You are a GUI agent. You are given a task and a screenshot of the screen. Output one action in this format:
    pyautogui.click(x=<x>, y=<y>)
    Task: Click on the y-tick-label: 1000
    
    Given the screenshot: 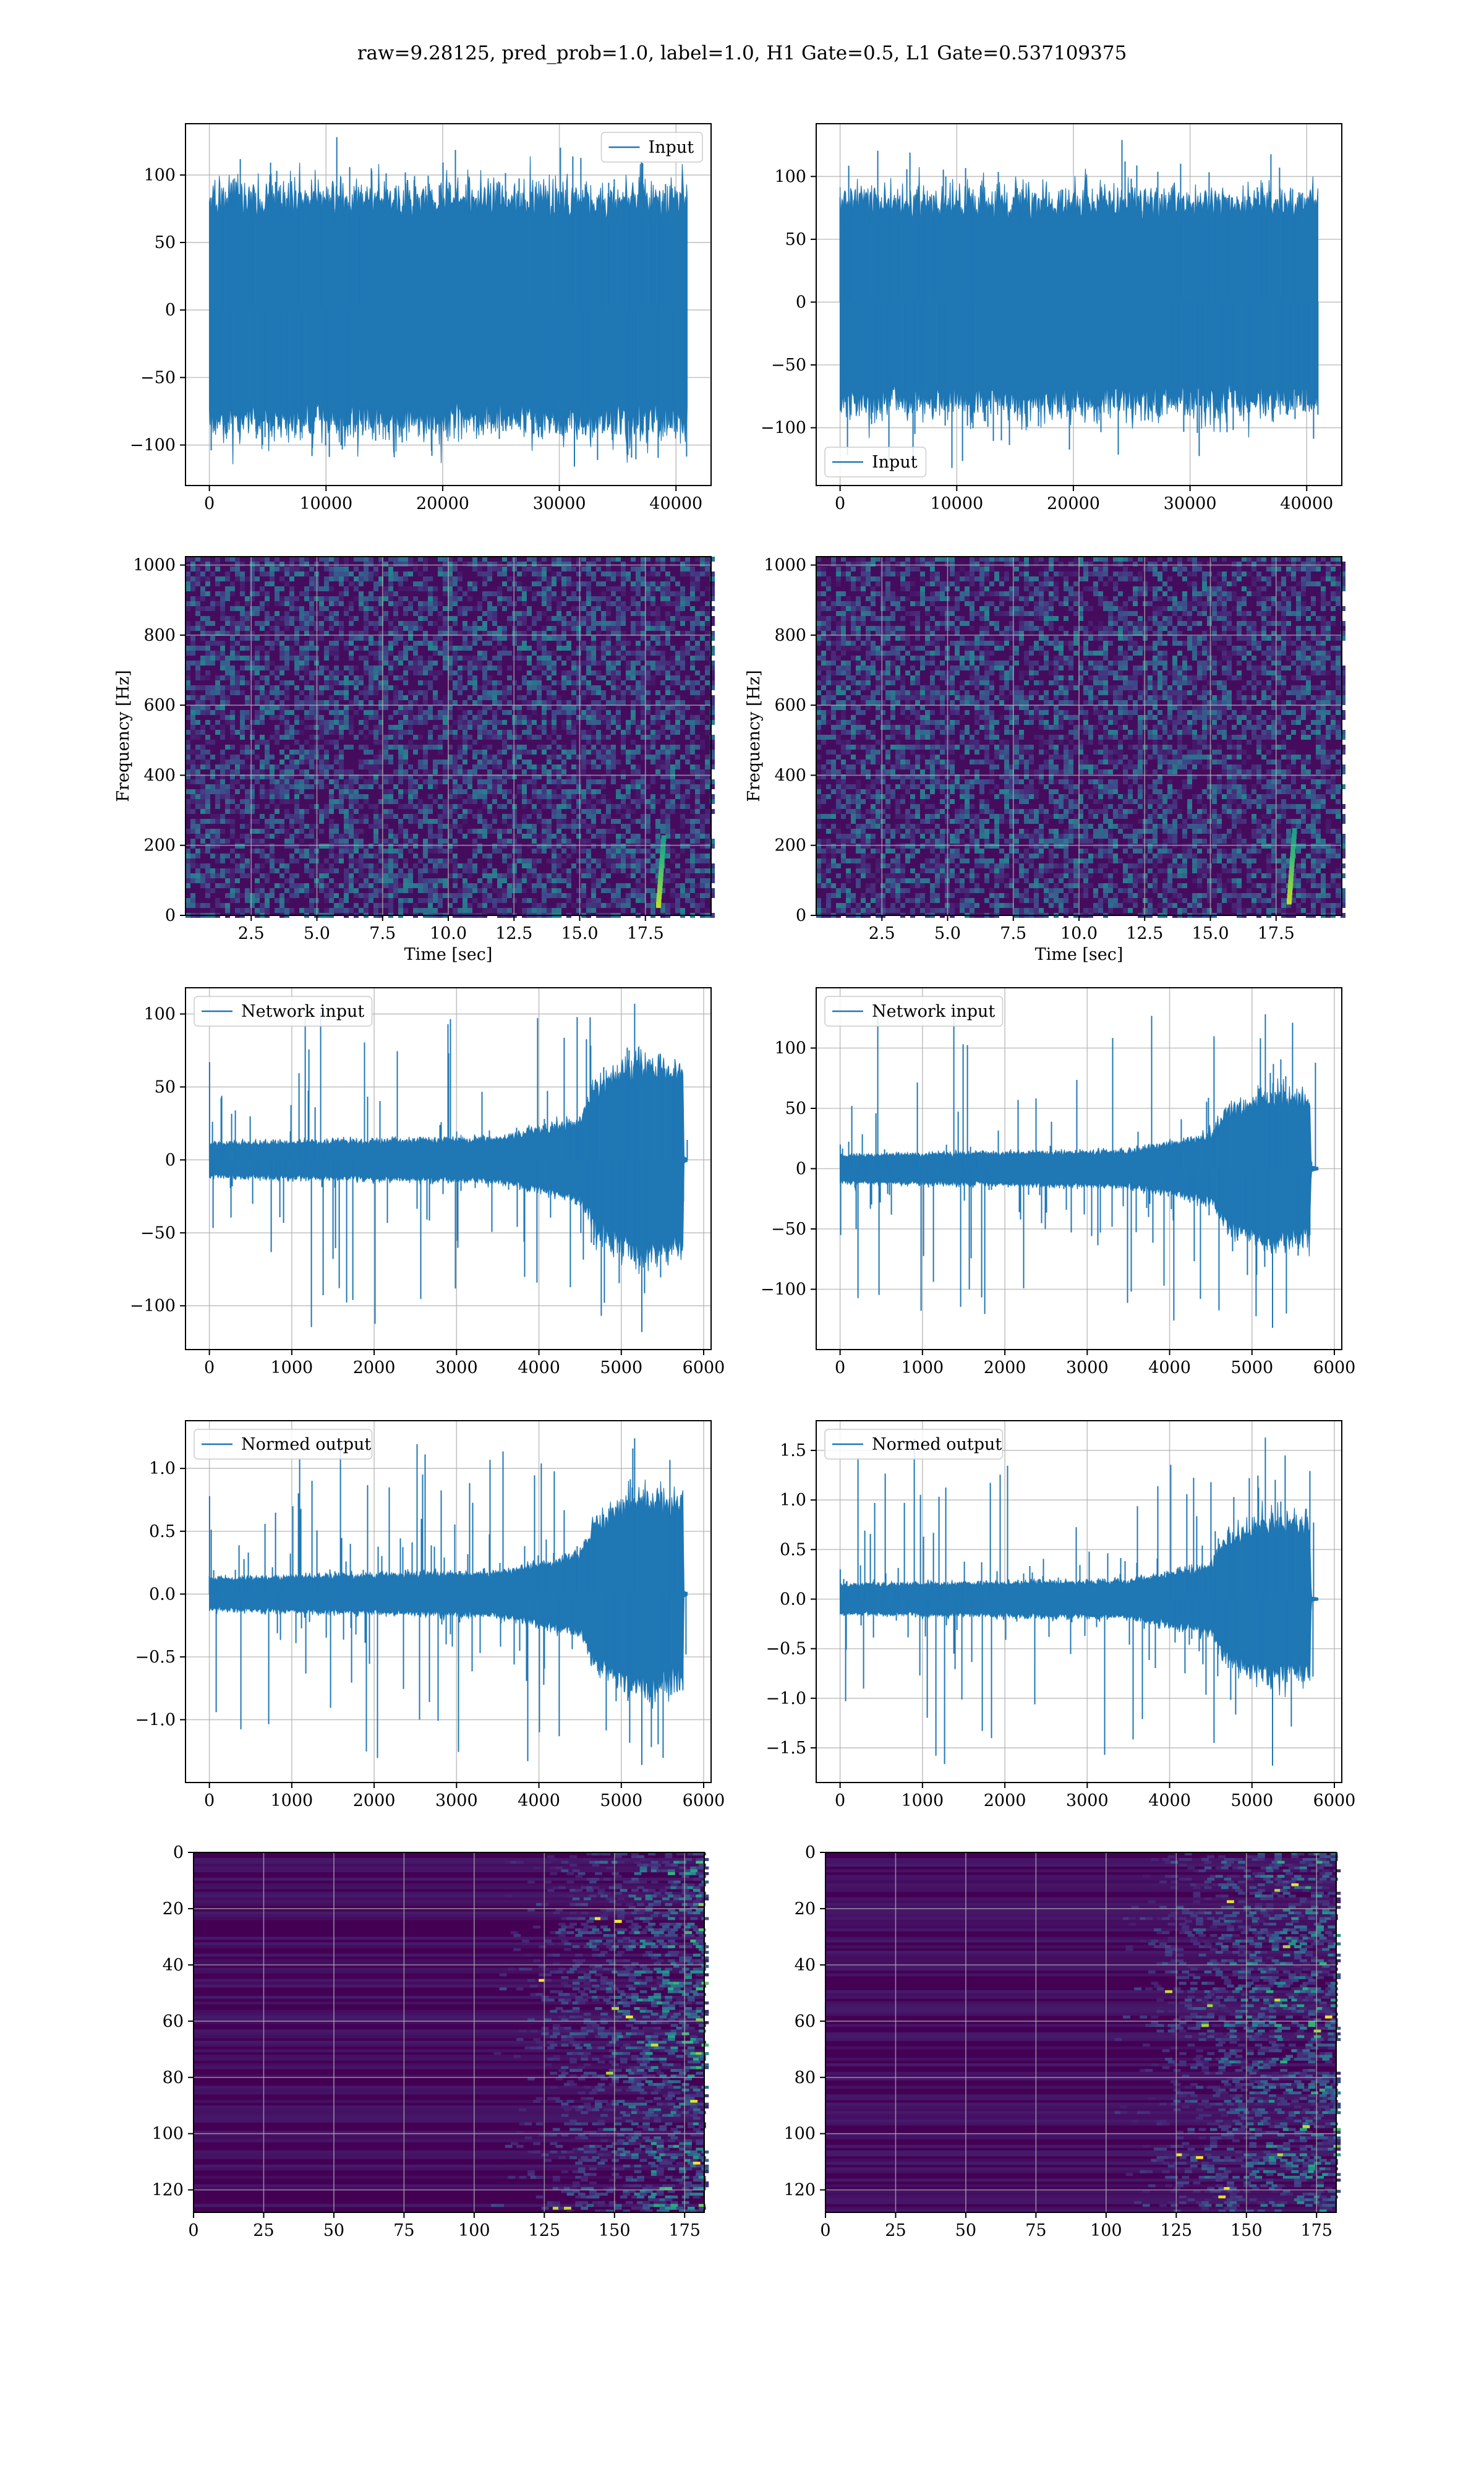 What is the action you would take?
    pyautogui.click(x=785, y=565)
    